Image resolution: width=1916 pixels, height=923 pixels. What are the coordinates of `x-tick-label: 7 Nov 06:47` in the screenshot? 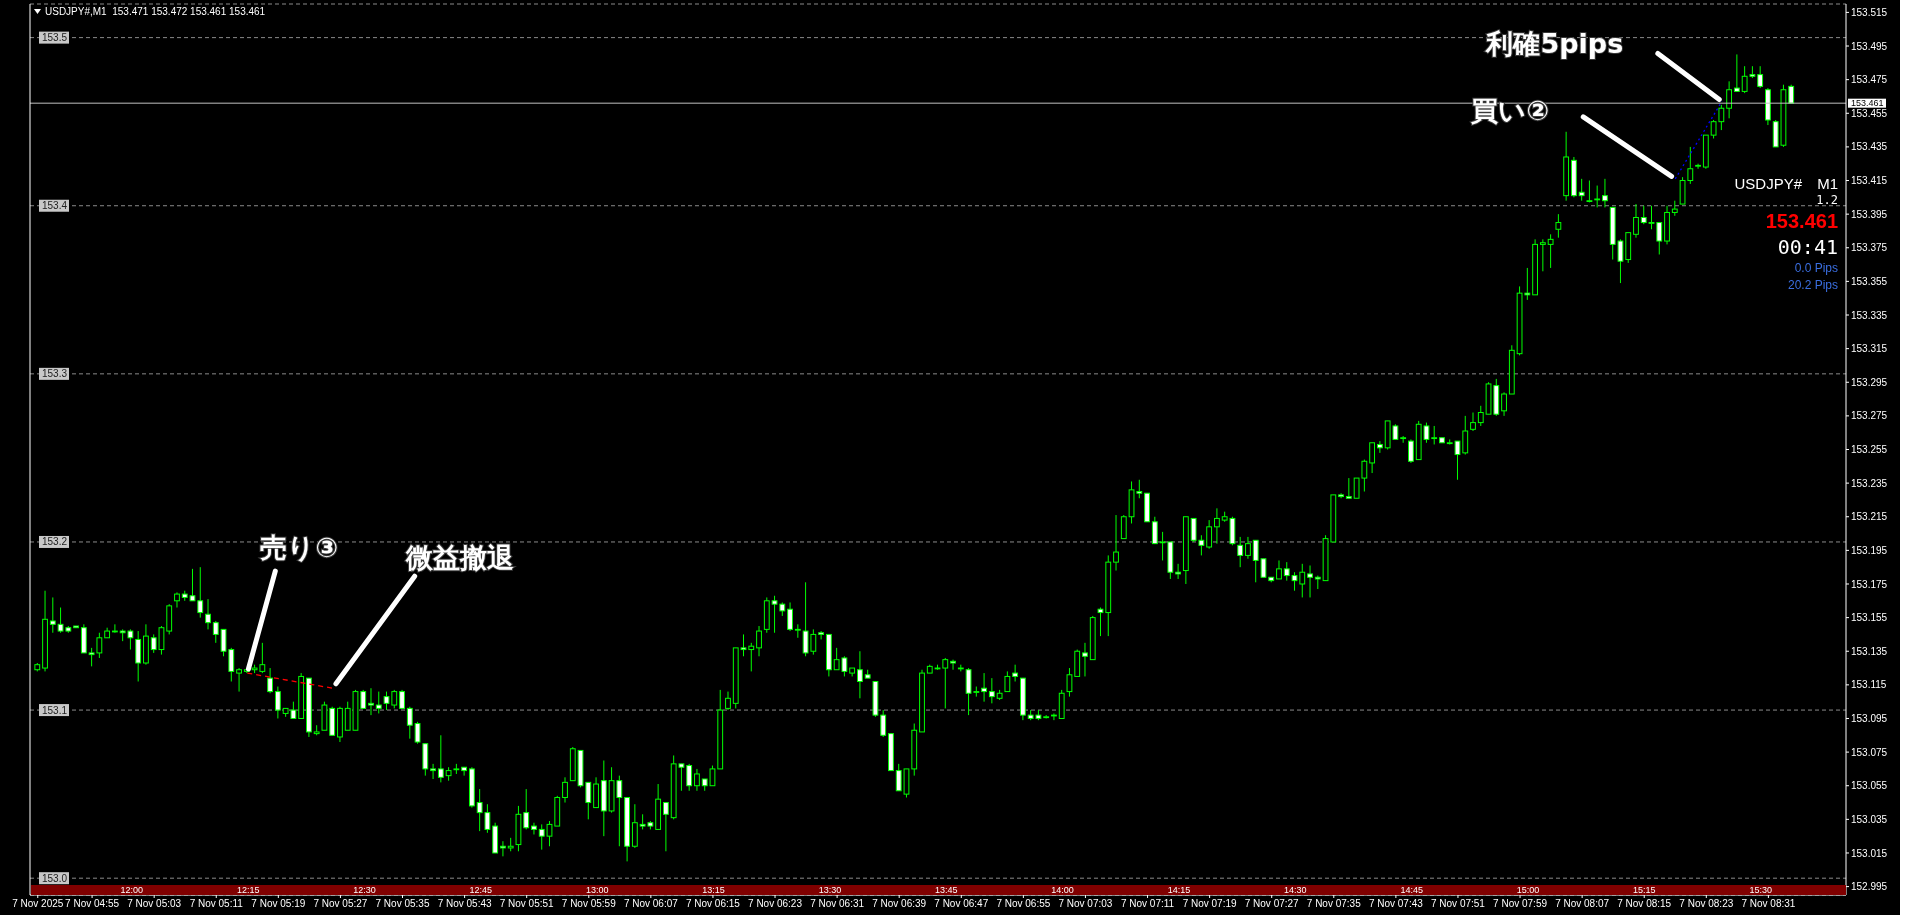 It's located at (961, 904).